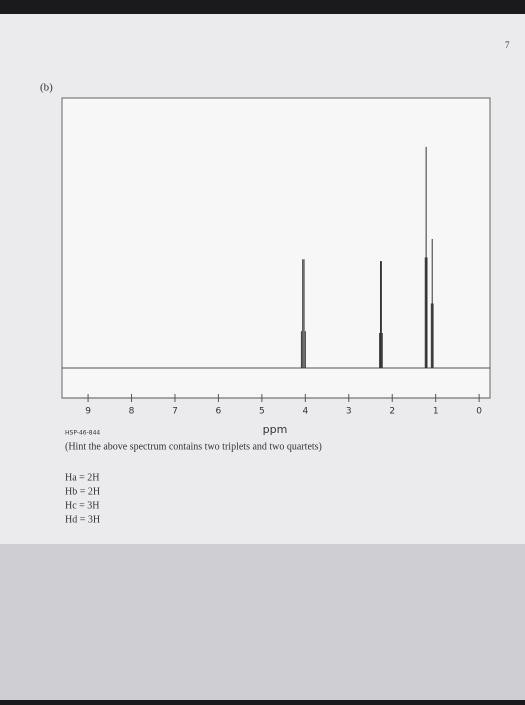 The height and width of the screenshot is (705, 525). I want to click on x-tick-label: 1, so click(436, 412).